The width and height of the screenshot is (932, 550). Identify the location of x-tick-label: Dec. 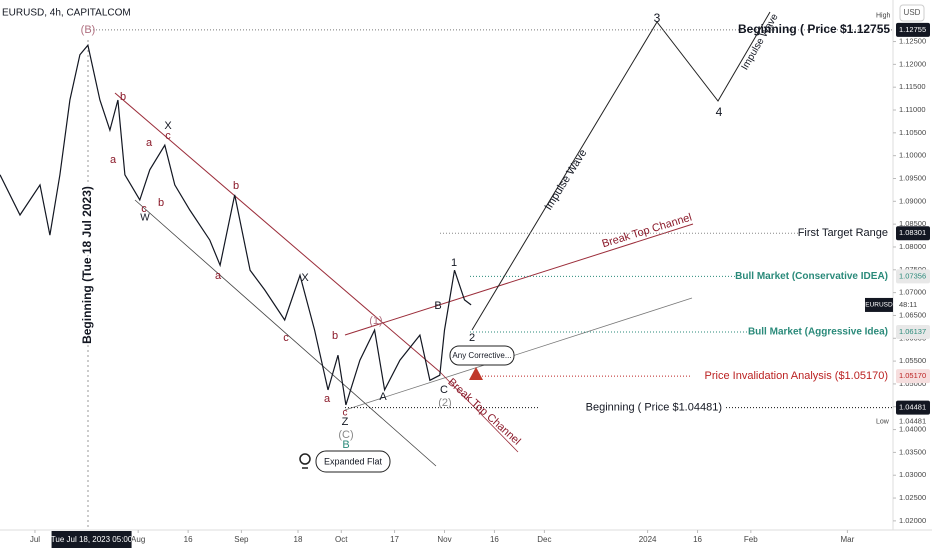
(544, 539).